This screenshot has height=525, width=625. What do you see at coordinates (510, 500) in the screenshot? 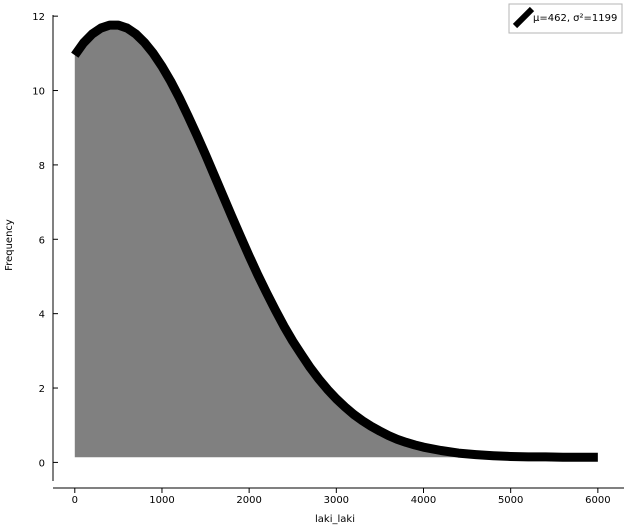
I see `x-tick-label: 5000` at bounding box center [510, 500].